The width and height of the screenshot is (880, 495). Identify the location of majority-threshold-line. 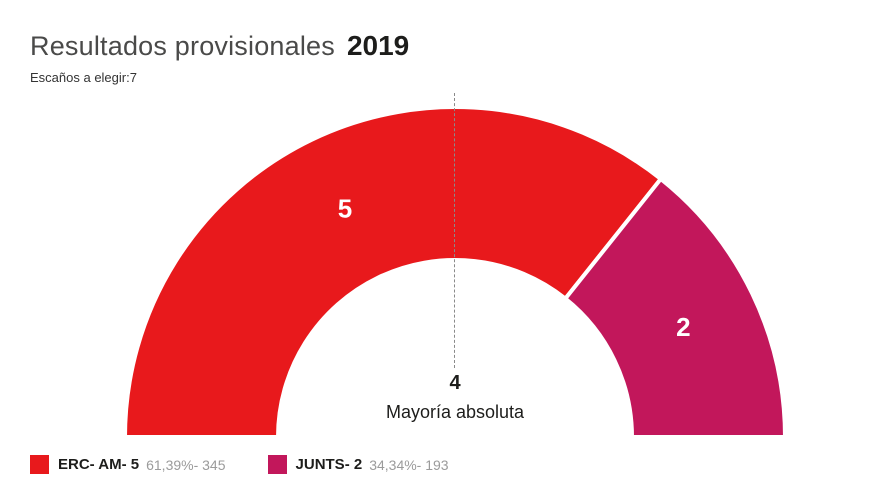
(454, 230).